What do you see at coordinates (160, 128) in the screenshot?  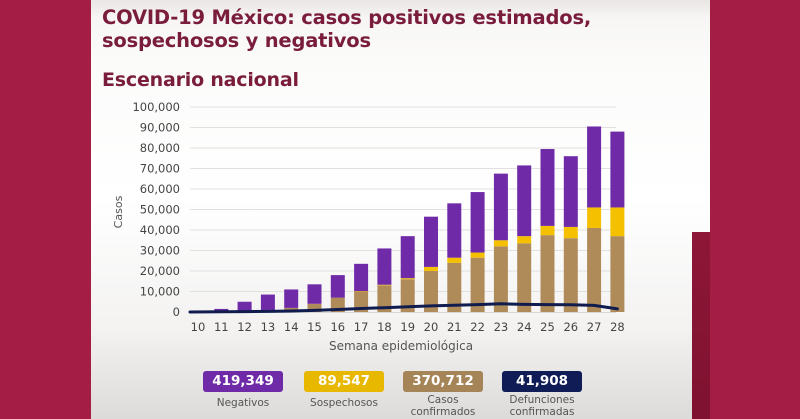 I see `y-tick-label: 90,000` at bounding box center [160, 128].